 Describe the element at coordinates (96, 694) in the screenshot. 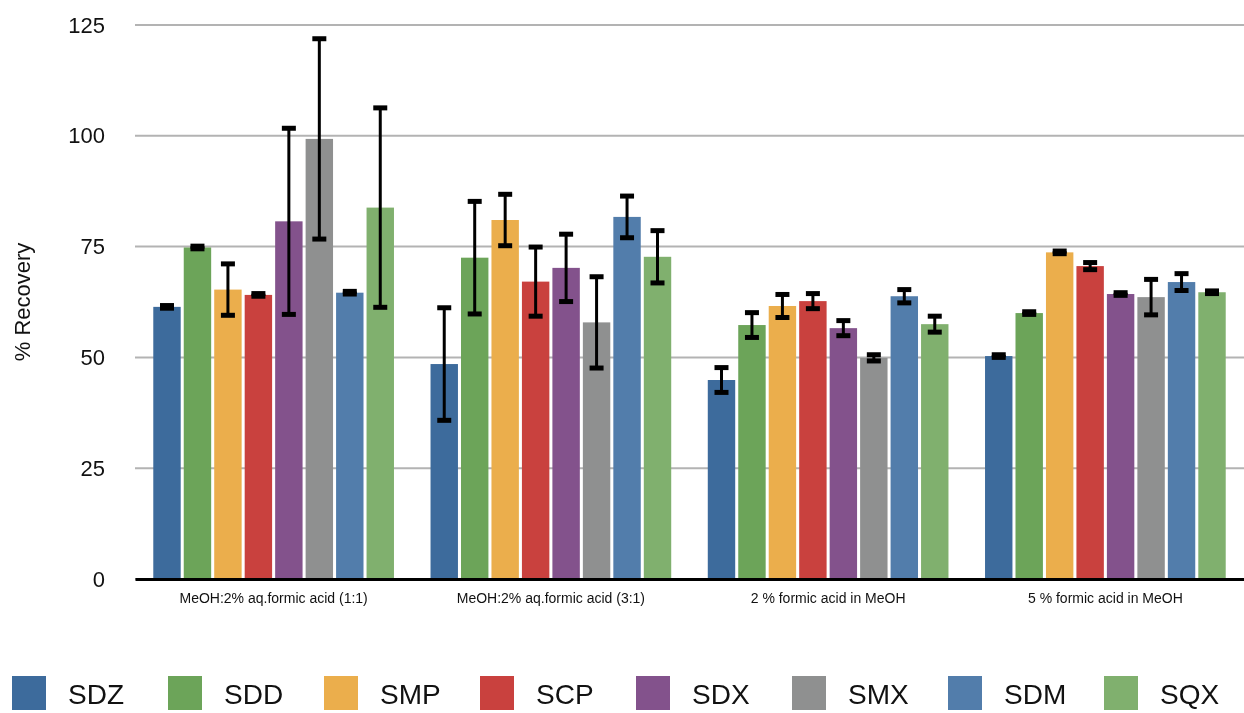

I see `legend-label: SDZ` at that location.